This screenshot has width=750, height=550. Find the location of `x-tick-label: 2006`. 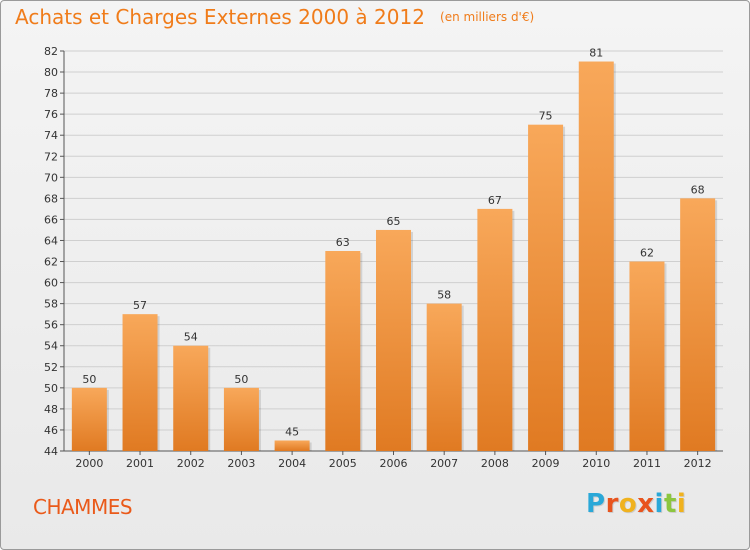

x-tick-label: 2006 is located at coordinates (394, 463).